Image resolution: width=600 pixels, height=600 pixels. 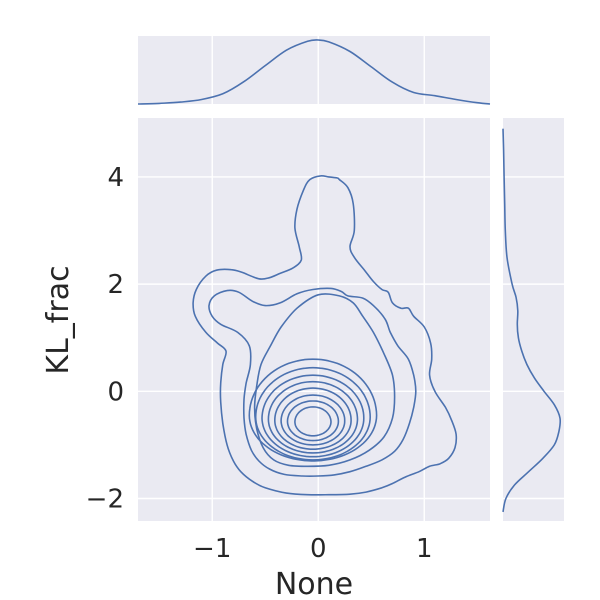 I want to click on y-tick-label: 0, so click(x=115, y=392).